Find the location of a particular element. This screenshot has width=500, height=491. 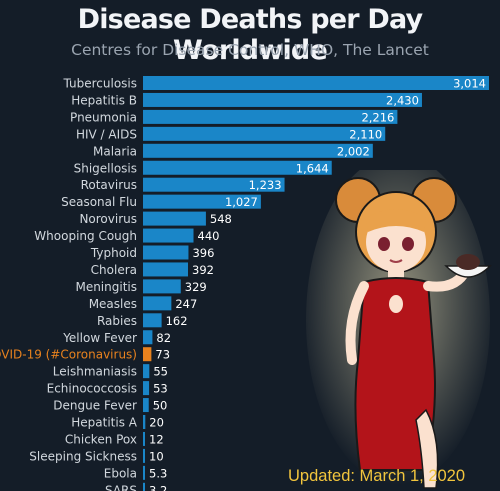

value-label: 53 is located at coordinates (160, 389).